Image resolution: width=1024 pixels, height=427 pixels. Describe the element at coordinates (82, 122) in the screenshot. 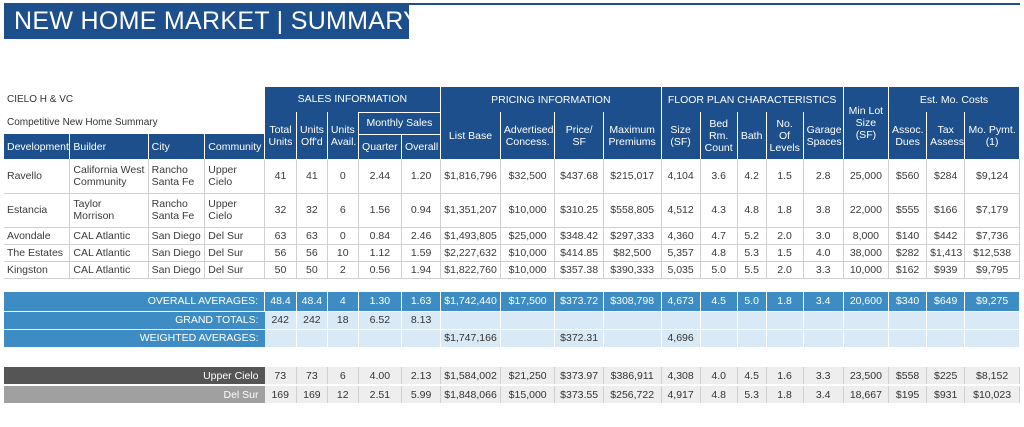

I see `context-subtitle: Competitive New Home Summary` at that location.